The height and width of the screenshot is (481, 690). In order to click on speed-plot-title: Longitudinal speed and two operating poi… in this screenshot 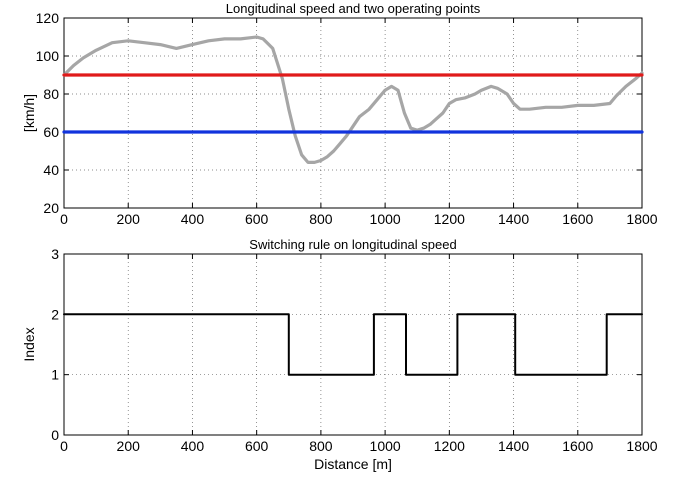, I will do `click(353, 8)`.